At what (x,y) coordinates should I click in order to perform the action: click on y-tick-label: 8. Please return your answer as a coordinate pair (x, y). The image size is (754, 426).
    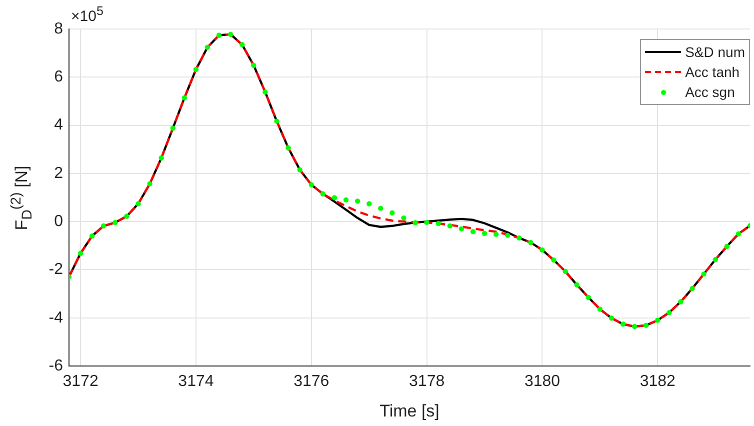
    Looking at the image, I should click on (59, 29).